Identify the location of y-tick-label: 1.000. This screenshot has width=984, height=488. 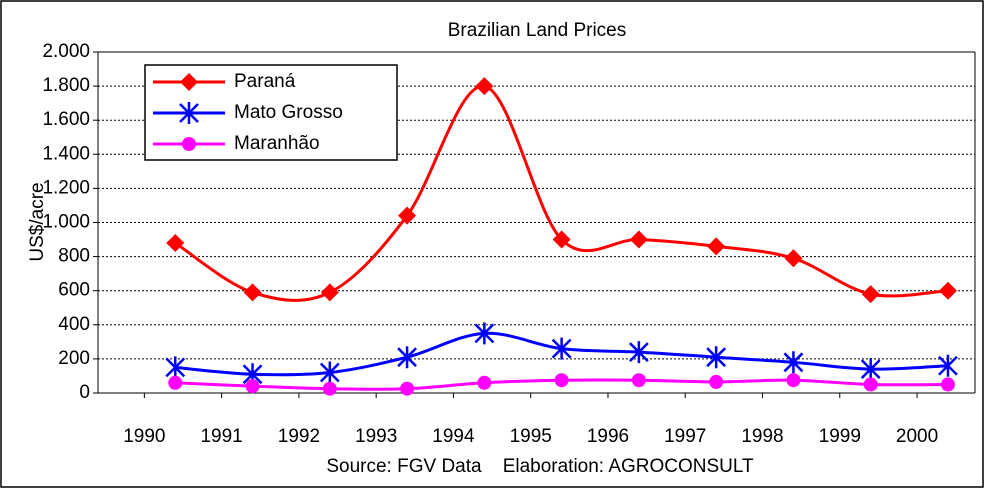
(66, 222).